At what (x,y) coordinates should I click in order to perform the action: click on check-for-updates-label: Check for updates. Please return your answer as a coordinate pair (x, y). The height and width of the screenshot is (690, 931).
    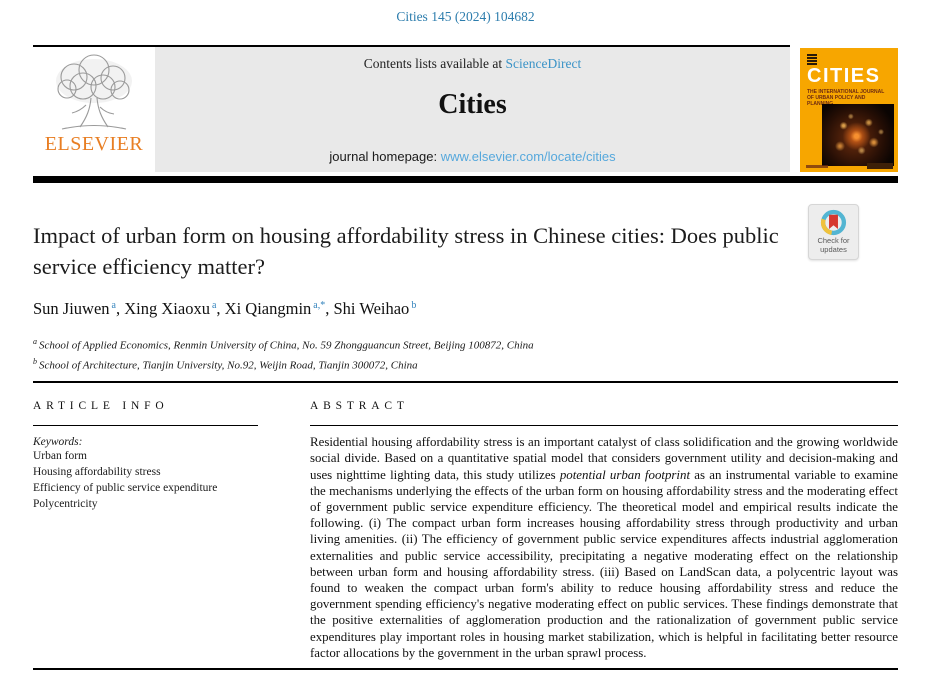
    Looking at the image, I should click on (833, 245).